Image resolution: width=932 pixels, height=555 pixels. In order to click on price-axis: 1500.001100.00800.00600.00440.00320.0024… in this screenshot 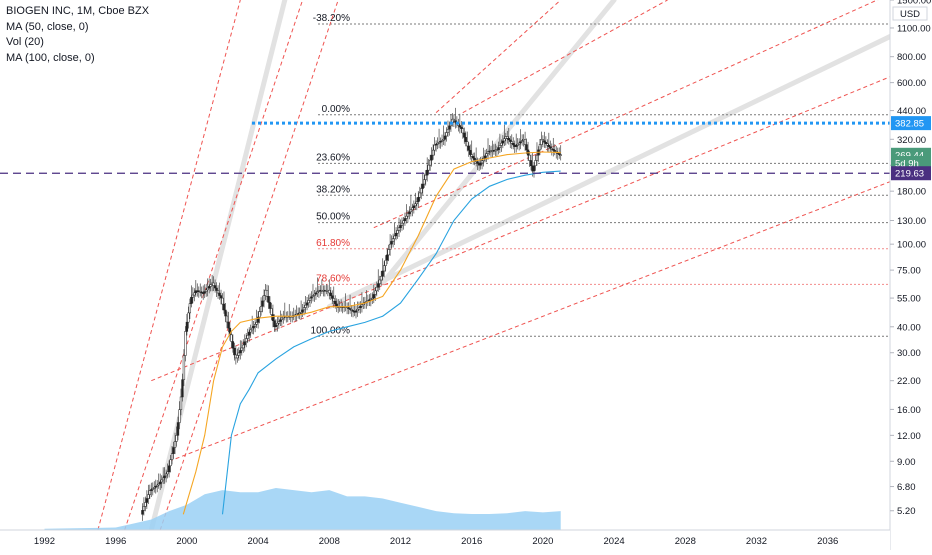, I will do `click(910, 275)`.